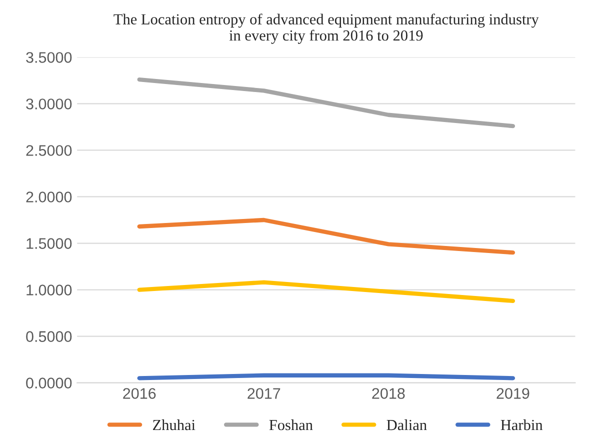 The image size is (593, 440). What do you see at coordinates (49, 57) in the screenshot?
I see `y-tick-label: 3.5000` at bounding box center [49, 57].